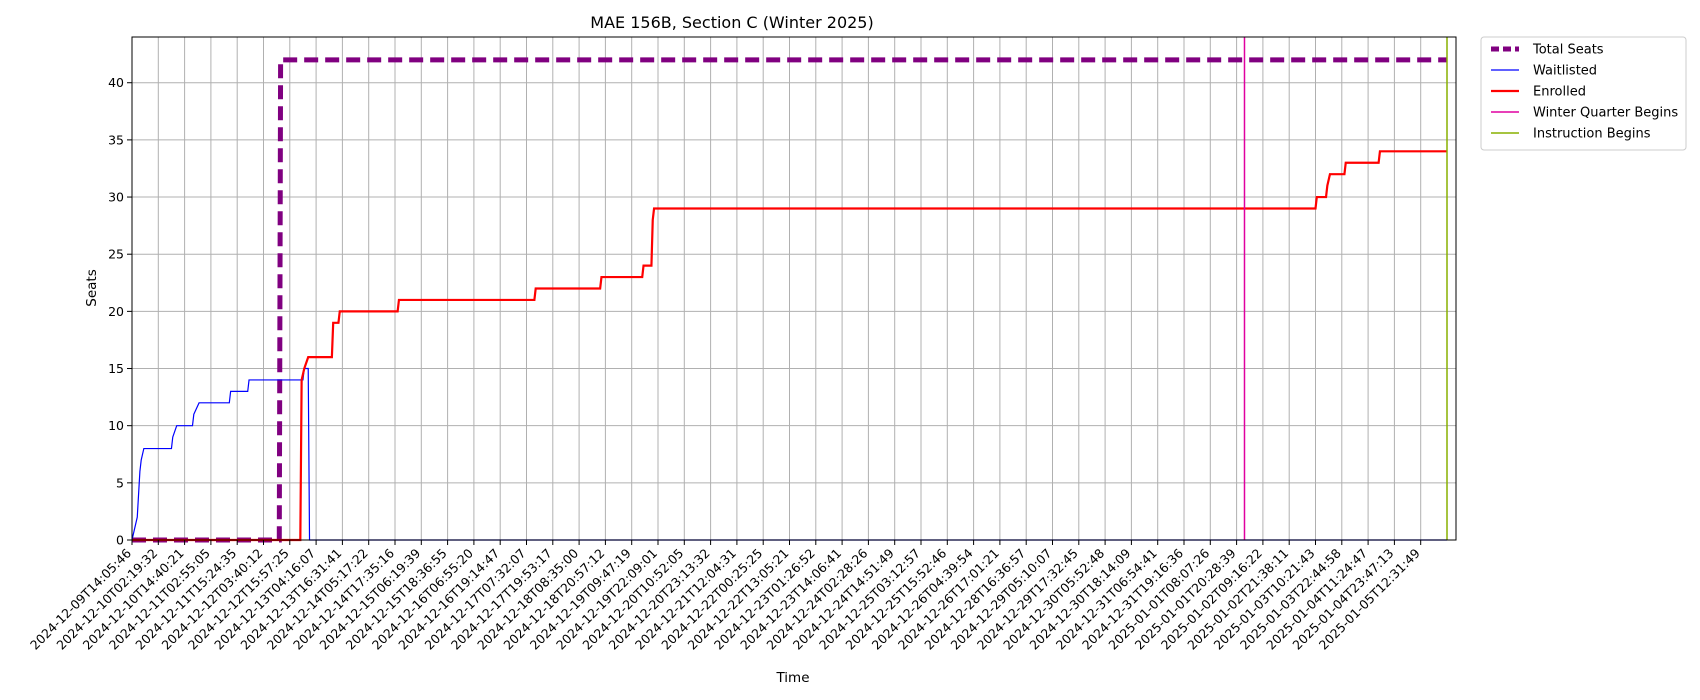 The image size is (1700, 700). I want to click on x-axis-label: Time, so click(792, 678).